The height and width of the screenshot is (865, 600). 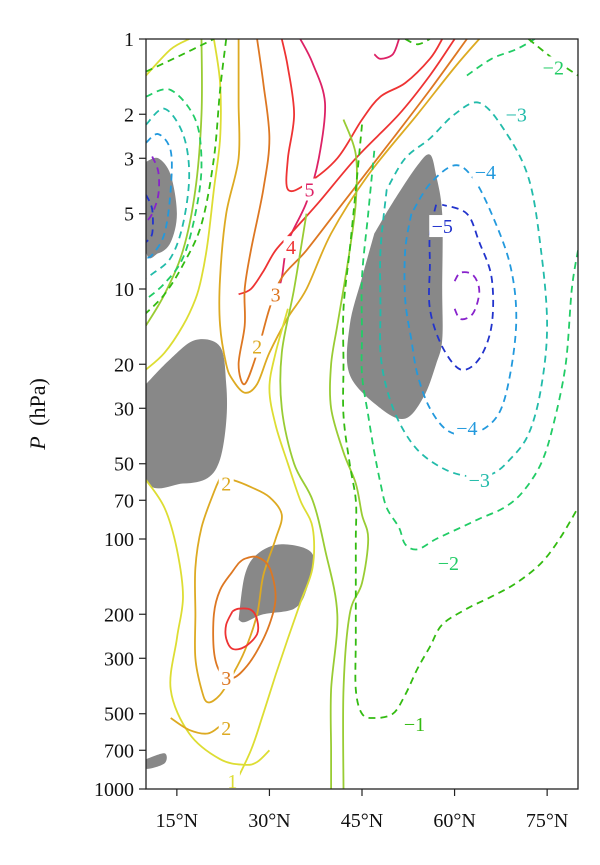 What do you see at coordinates (454, 821) in the screenshot?
I see `x-tick-label: 60°N` at bounding box center [454, 821].